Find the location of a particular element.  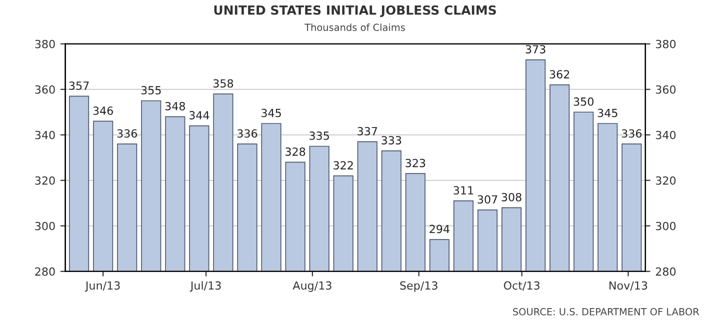

data-label: 328 is located at coordinates (296, 151).